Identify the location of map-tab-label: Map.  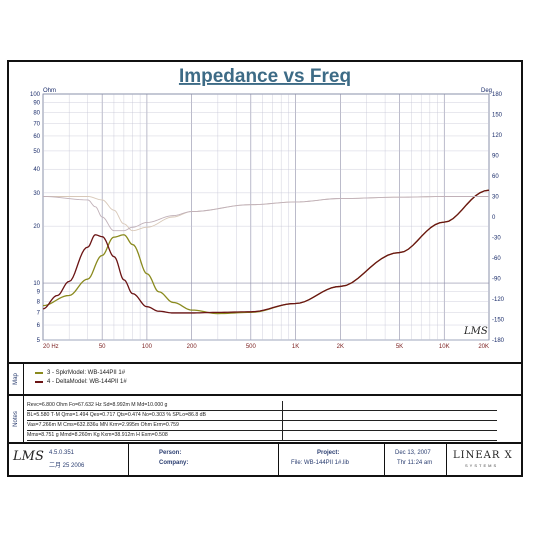
(15, 379).